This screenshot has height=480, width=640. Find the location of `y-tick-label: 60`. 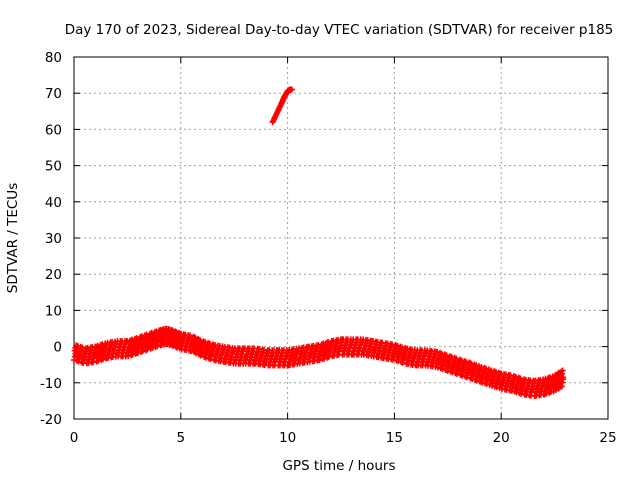

y-tick-label: 60 is located at coordinates (53, 130).